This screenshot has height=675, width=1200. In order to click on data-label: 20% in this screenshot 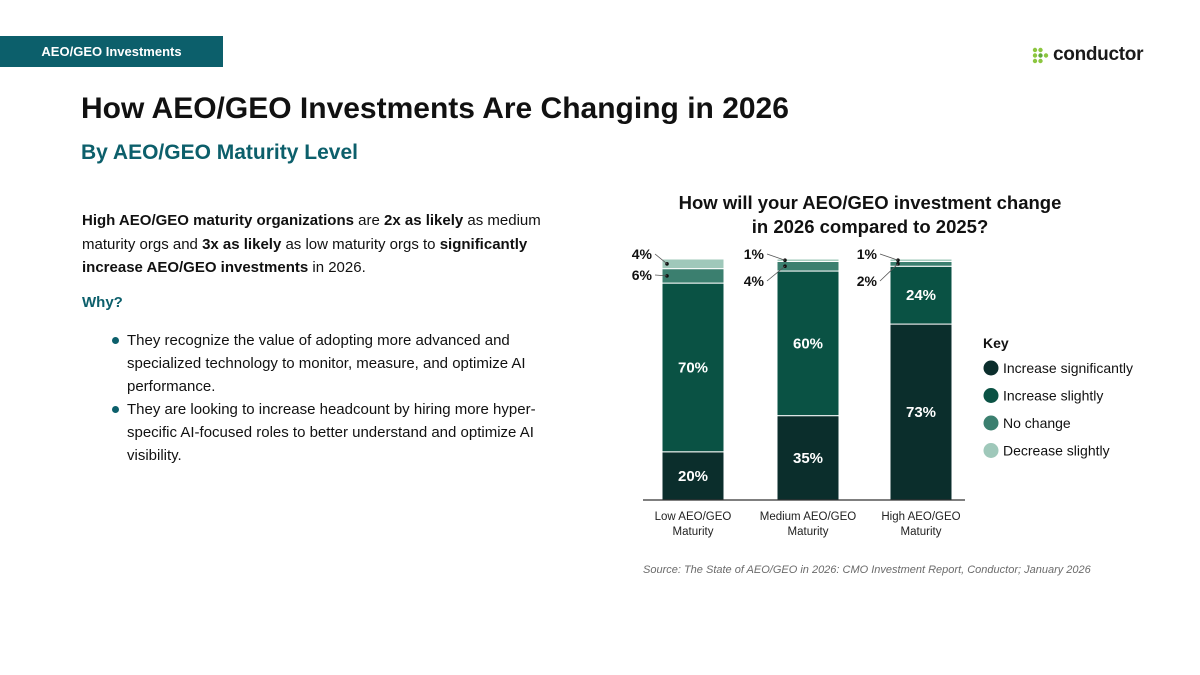, I will do `click(693, 476)`.